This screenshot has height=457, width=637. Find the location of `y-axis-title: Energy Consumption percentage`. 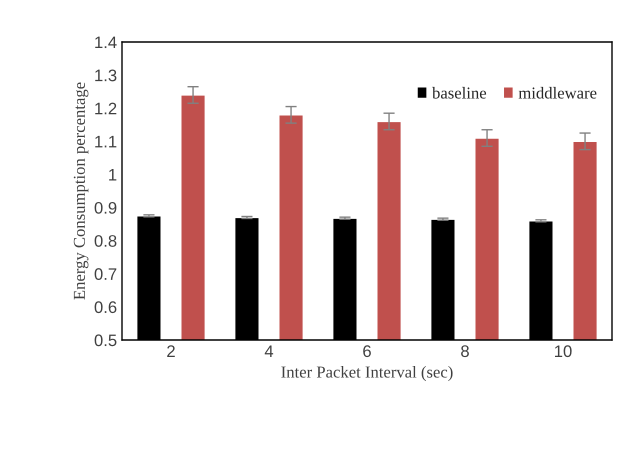

y-axis-title: Energy Consumption percentage is located at coordinates (81, 191).